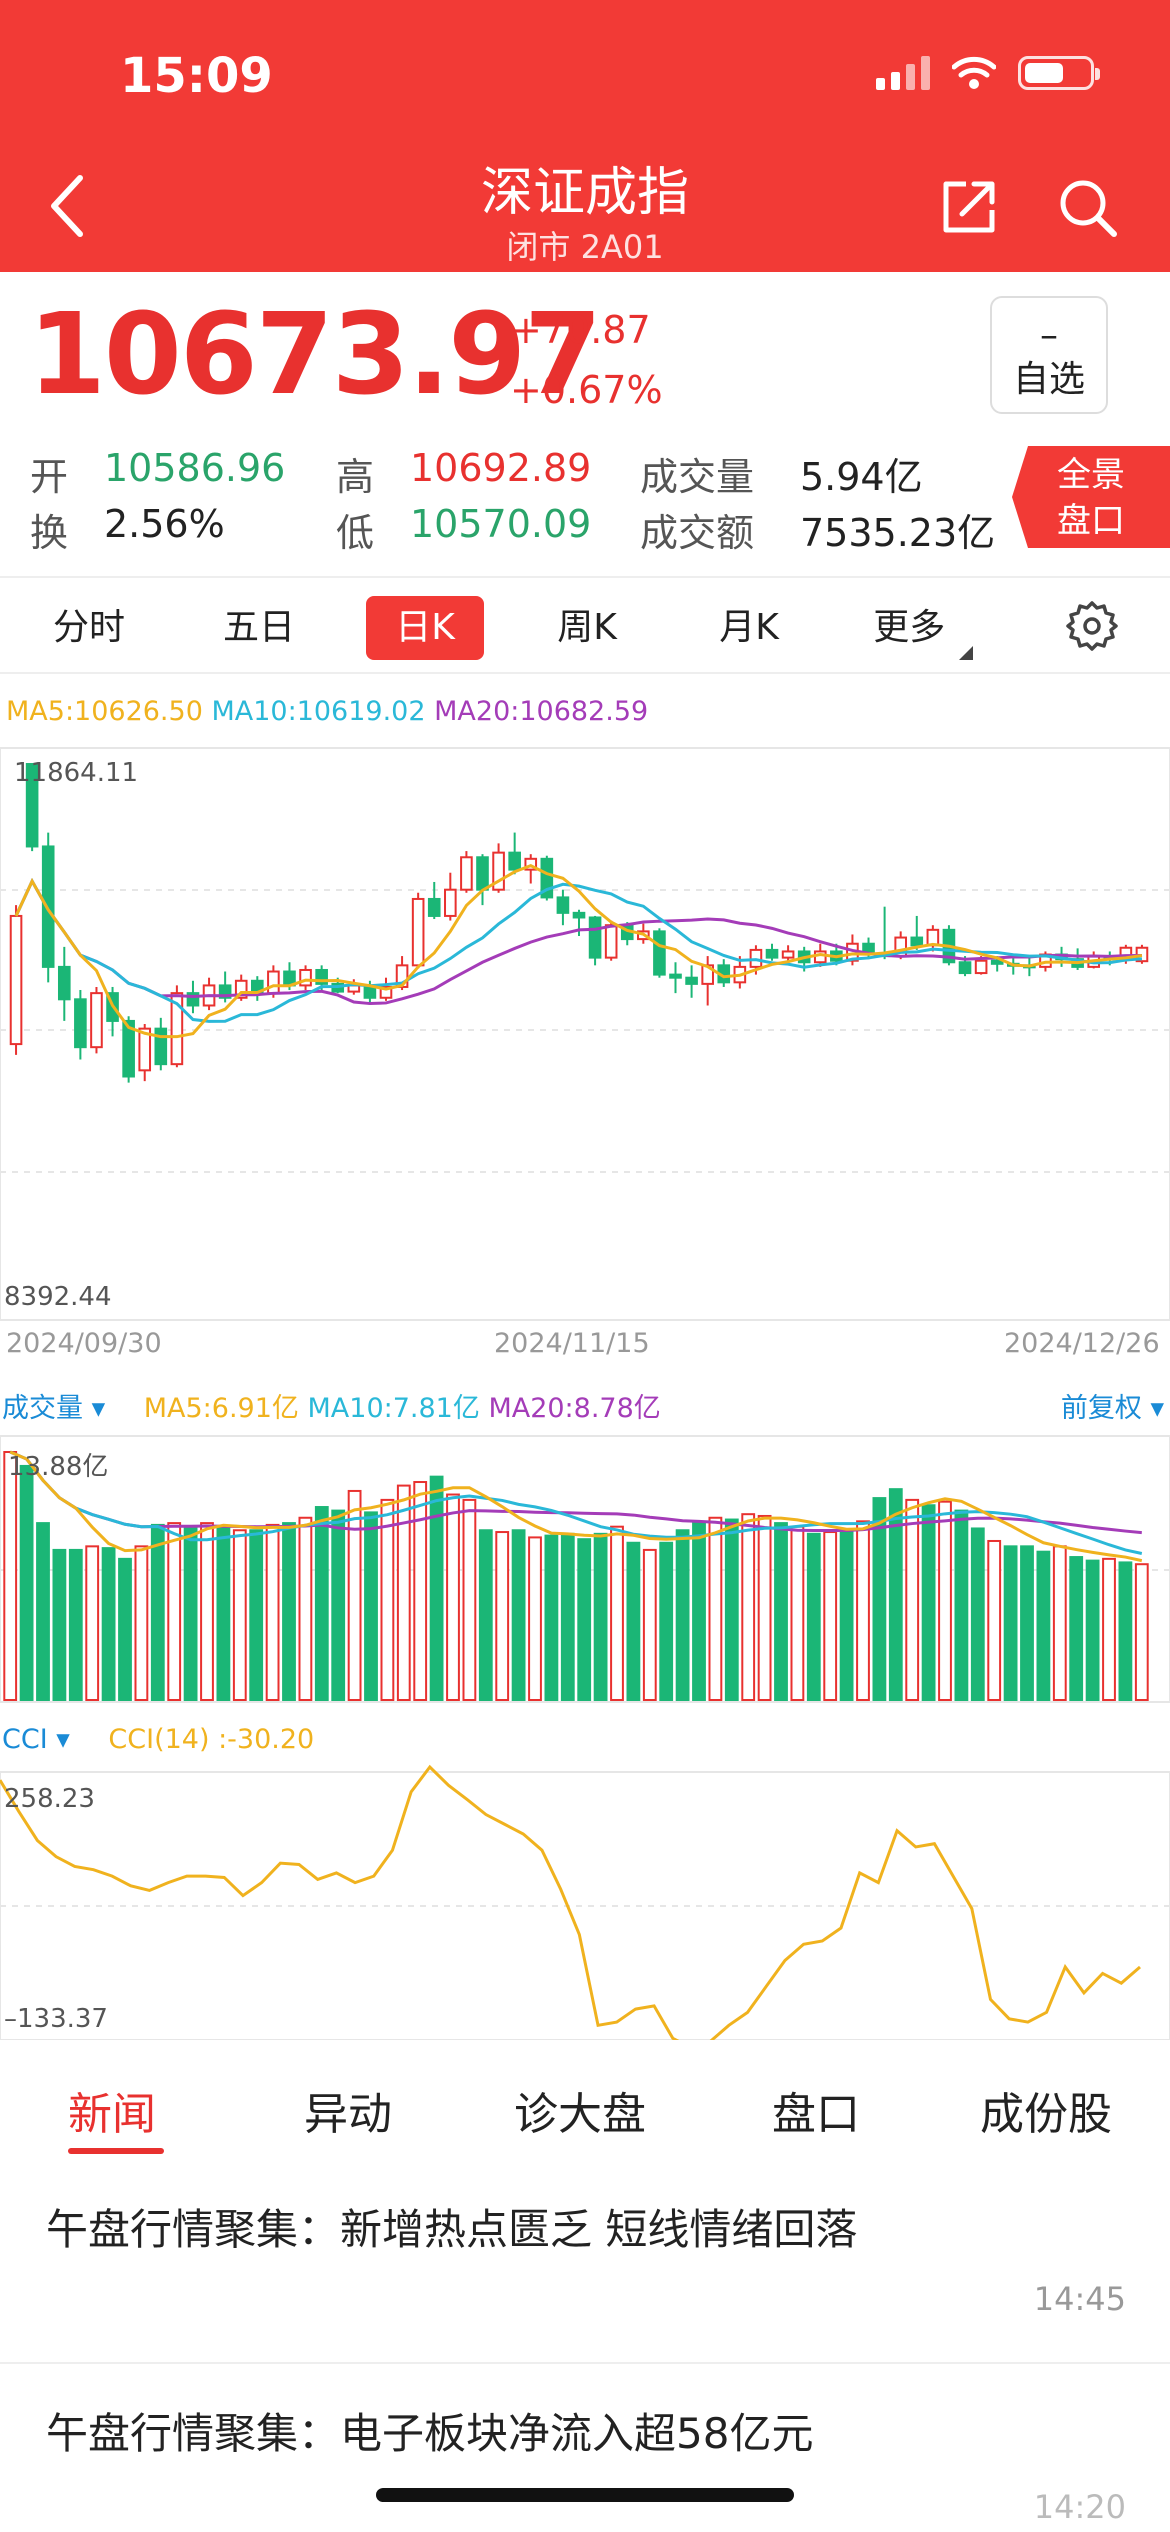 The width and height of the screenshot is (1170, 2532). Describe the element at coordinates (1049, 355) in the screenshot. I see `add-watchlist-button: – 自选` at that location.